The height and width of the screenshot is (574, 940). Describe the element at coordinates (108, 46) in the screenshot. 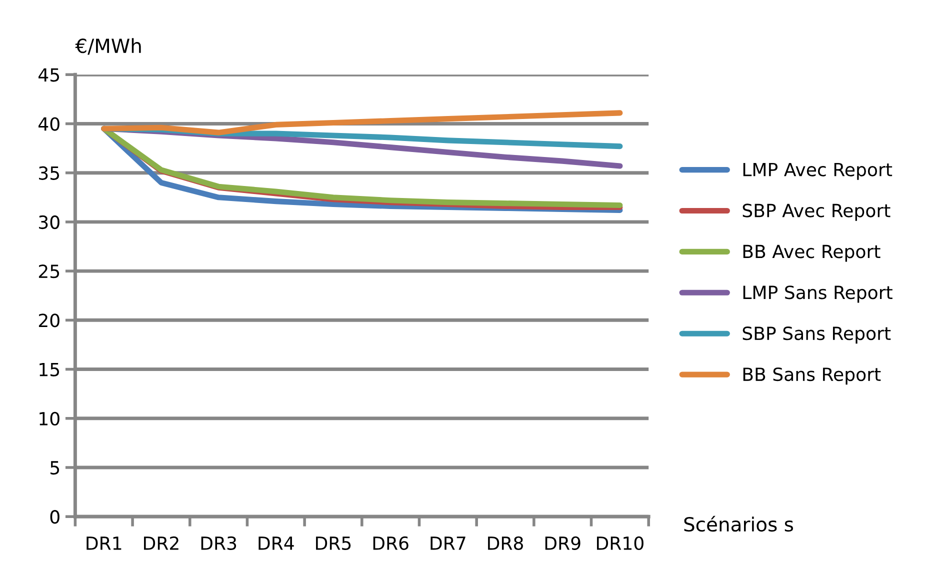

I see `y-axis-title: €/MWh` at that location.